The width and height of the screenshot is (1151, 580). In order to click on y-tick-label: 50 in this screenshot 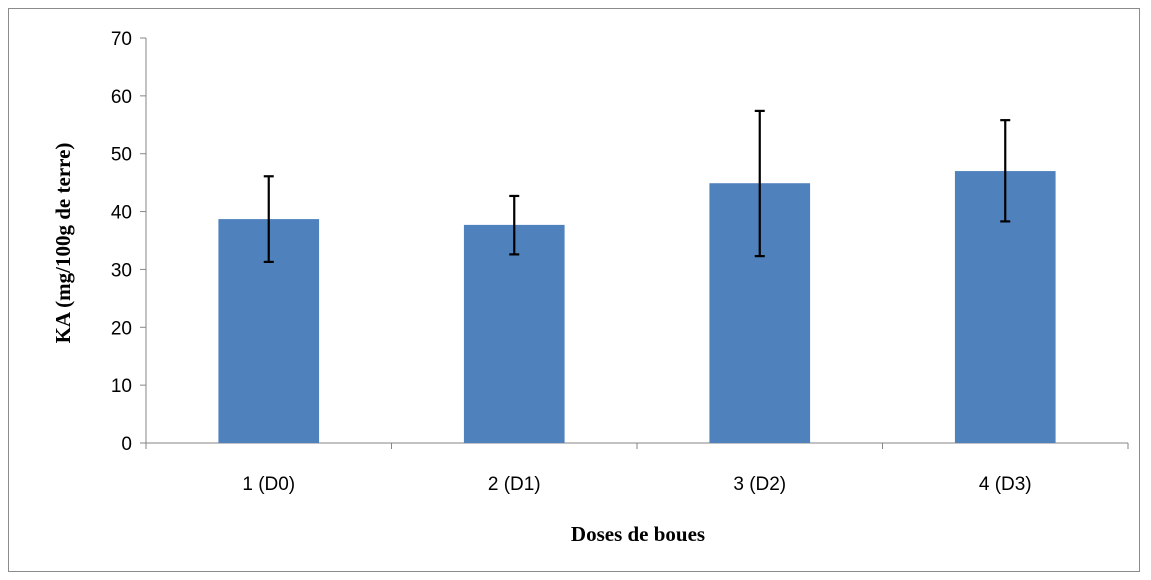, I will do `click(121, 155)`.